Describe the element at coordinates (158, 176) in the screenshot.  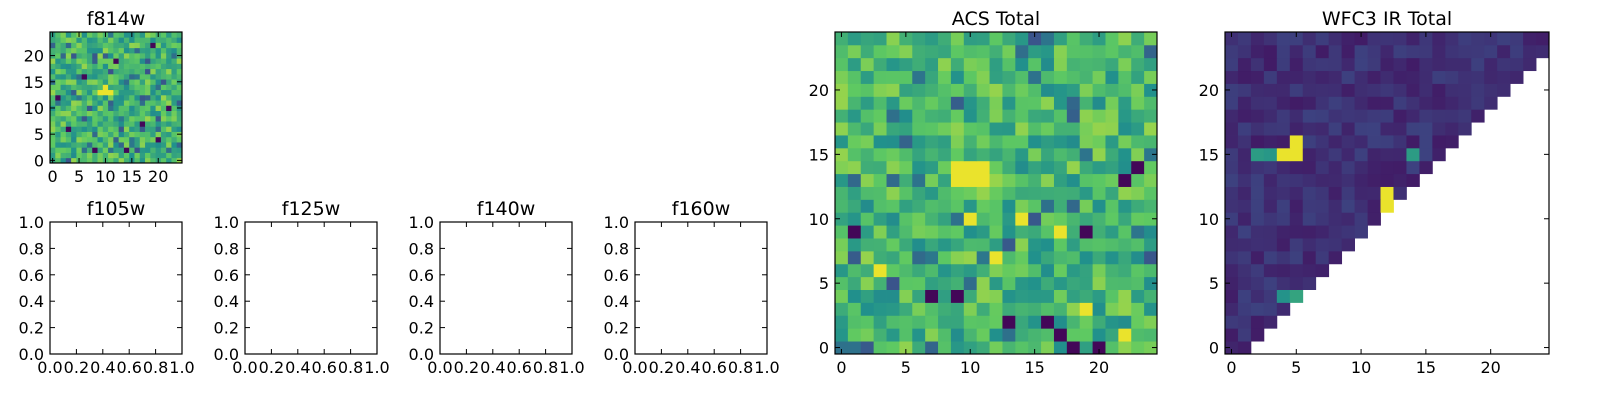
I see `x-tick-label: 20` at that location.